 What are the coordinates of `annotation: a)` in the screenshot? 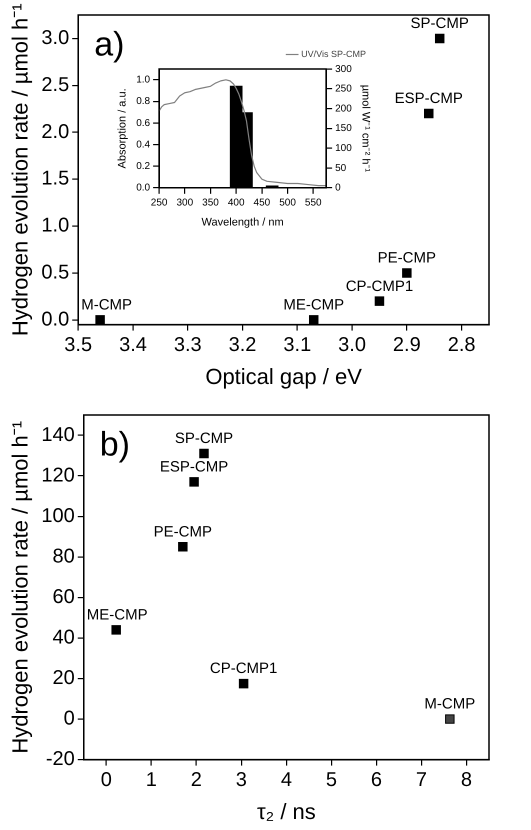 It's located at (109, 44).